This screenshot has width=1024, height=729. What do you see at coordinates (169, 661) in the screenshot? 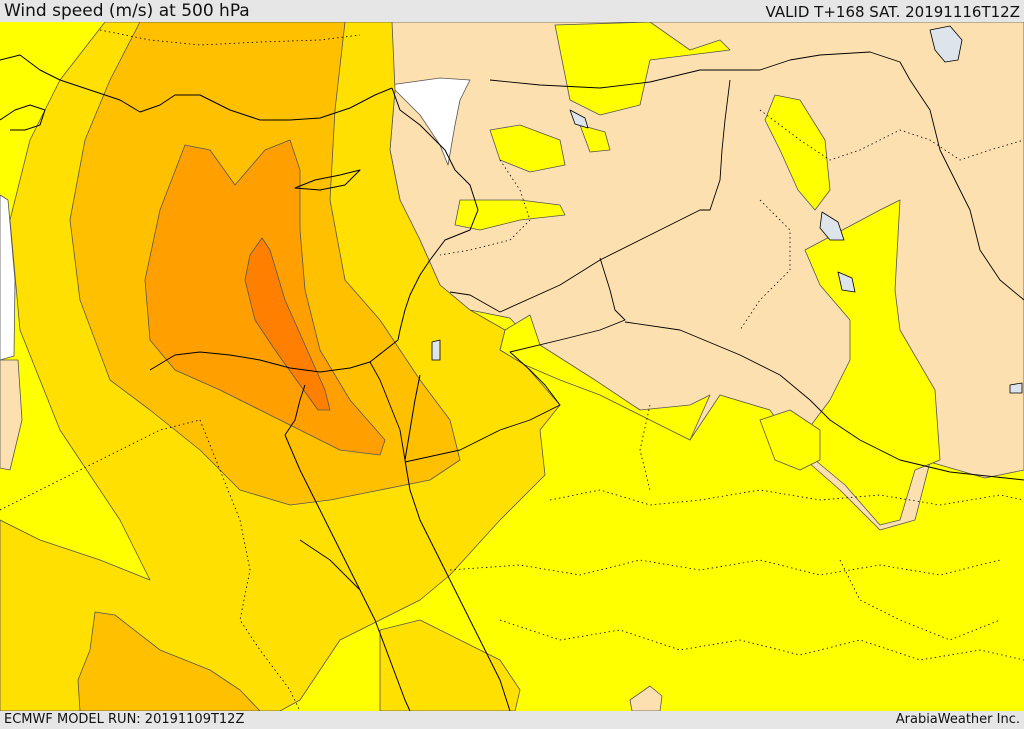
I see `wind-level-3-southwest` at bounding box center [169, 661].